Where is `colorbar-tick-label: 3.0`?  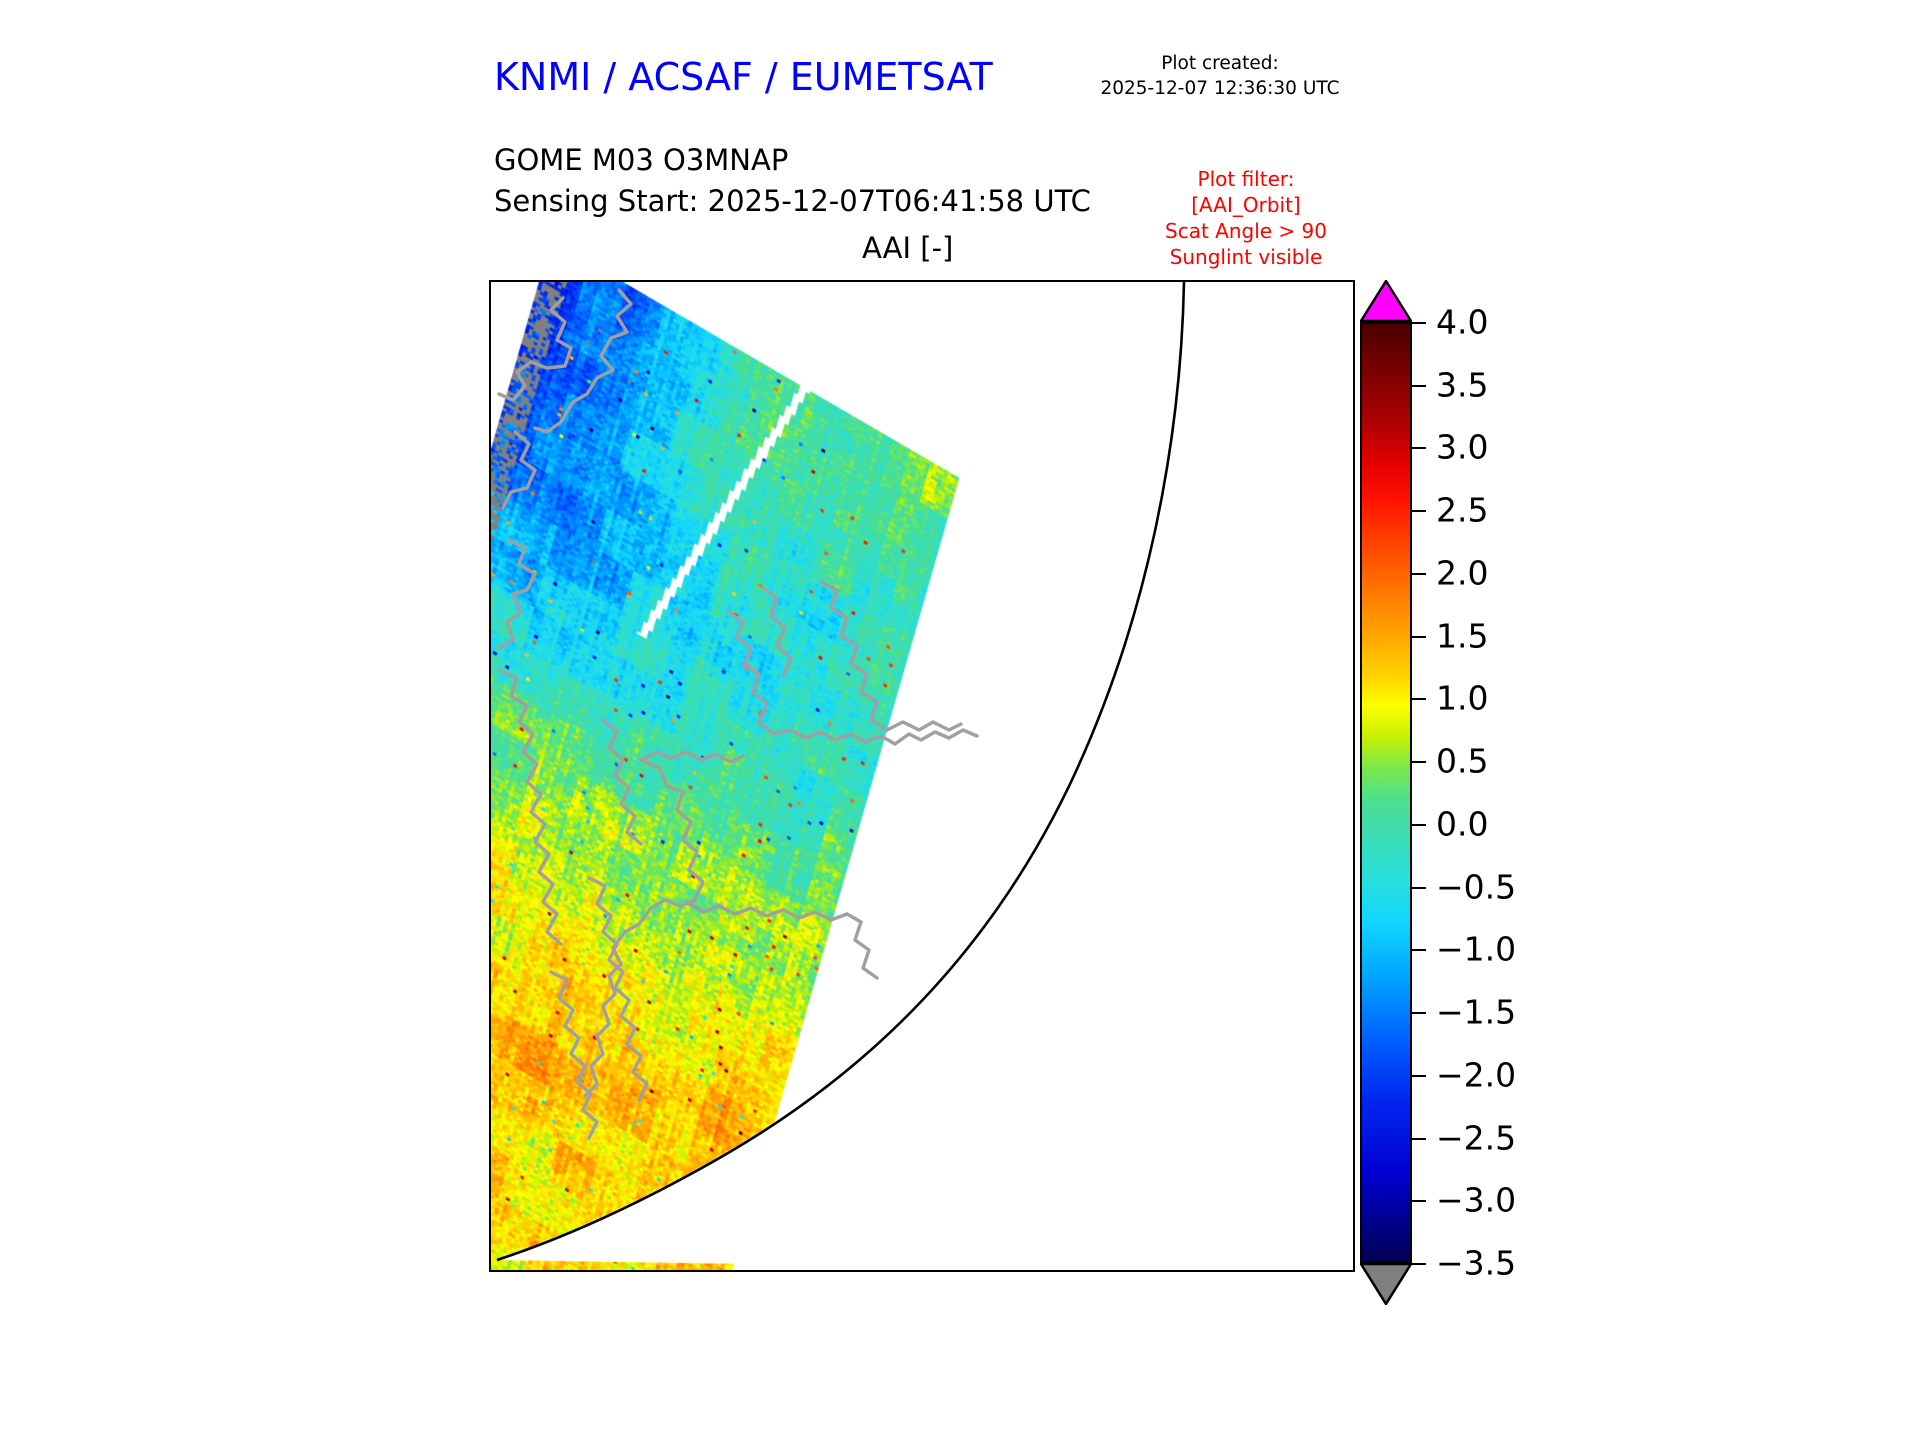 colorbar-tick-label: 3.0 is located at coordinates (1462, 447).